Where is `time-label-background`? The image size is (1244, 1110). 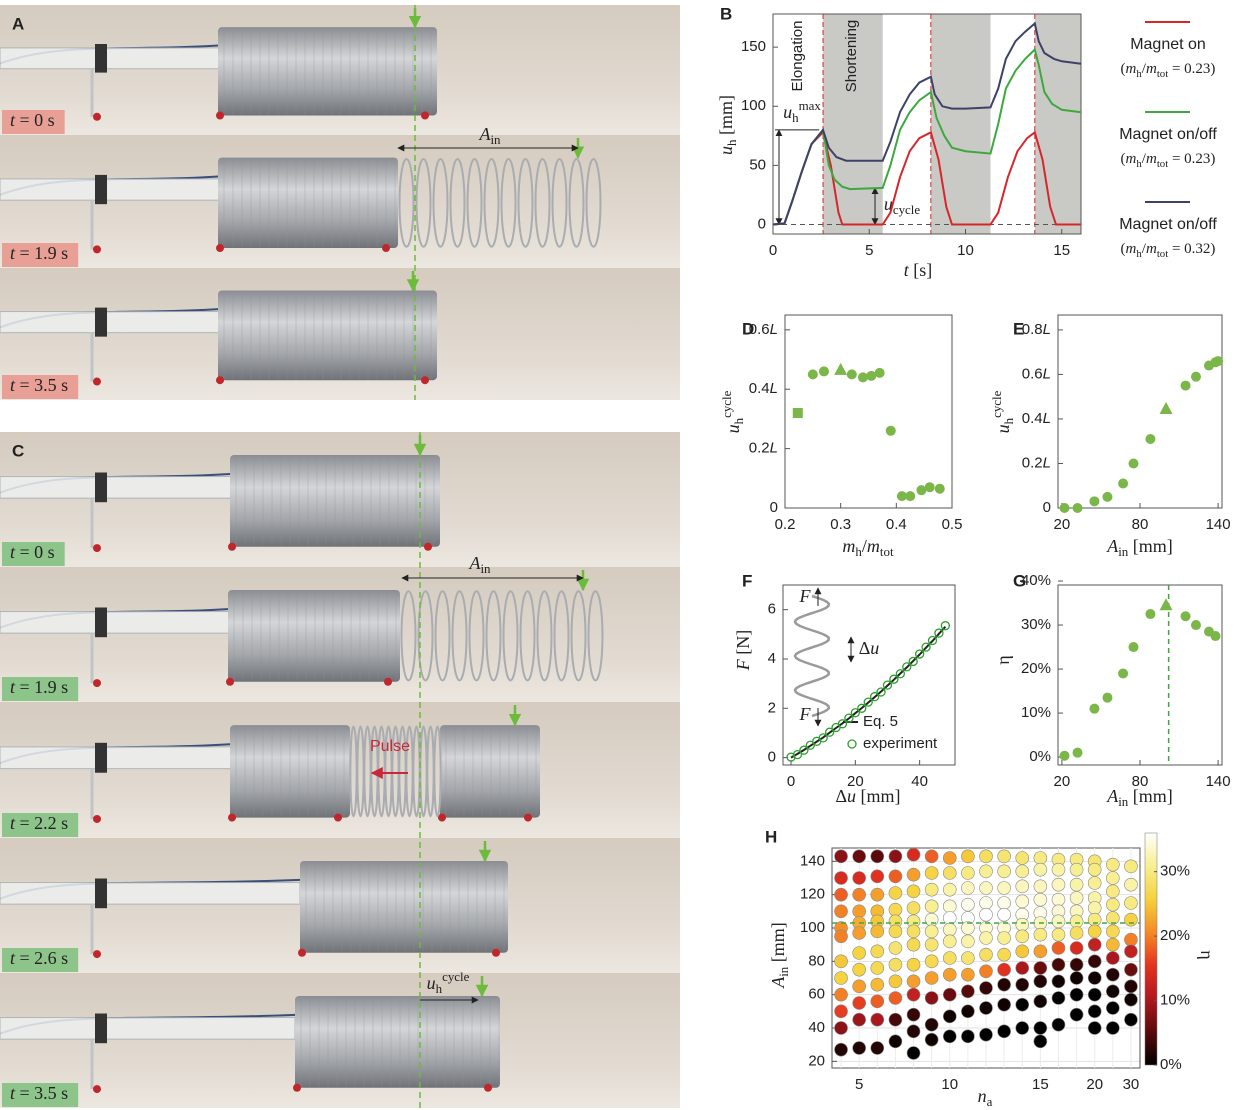
time-label-background is located at coordinates (40, 1095).